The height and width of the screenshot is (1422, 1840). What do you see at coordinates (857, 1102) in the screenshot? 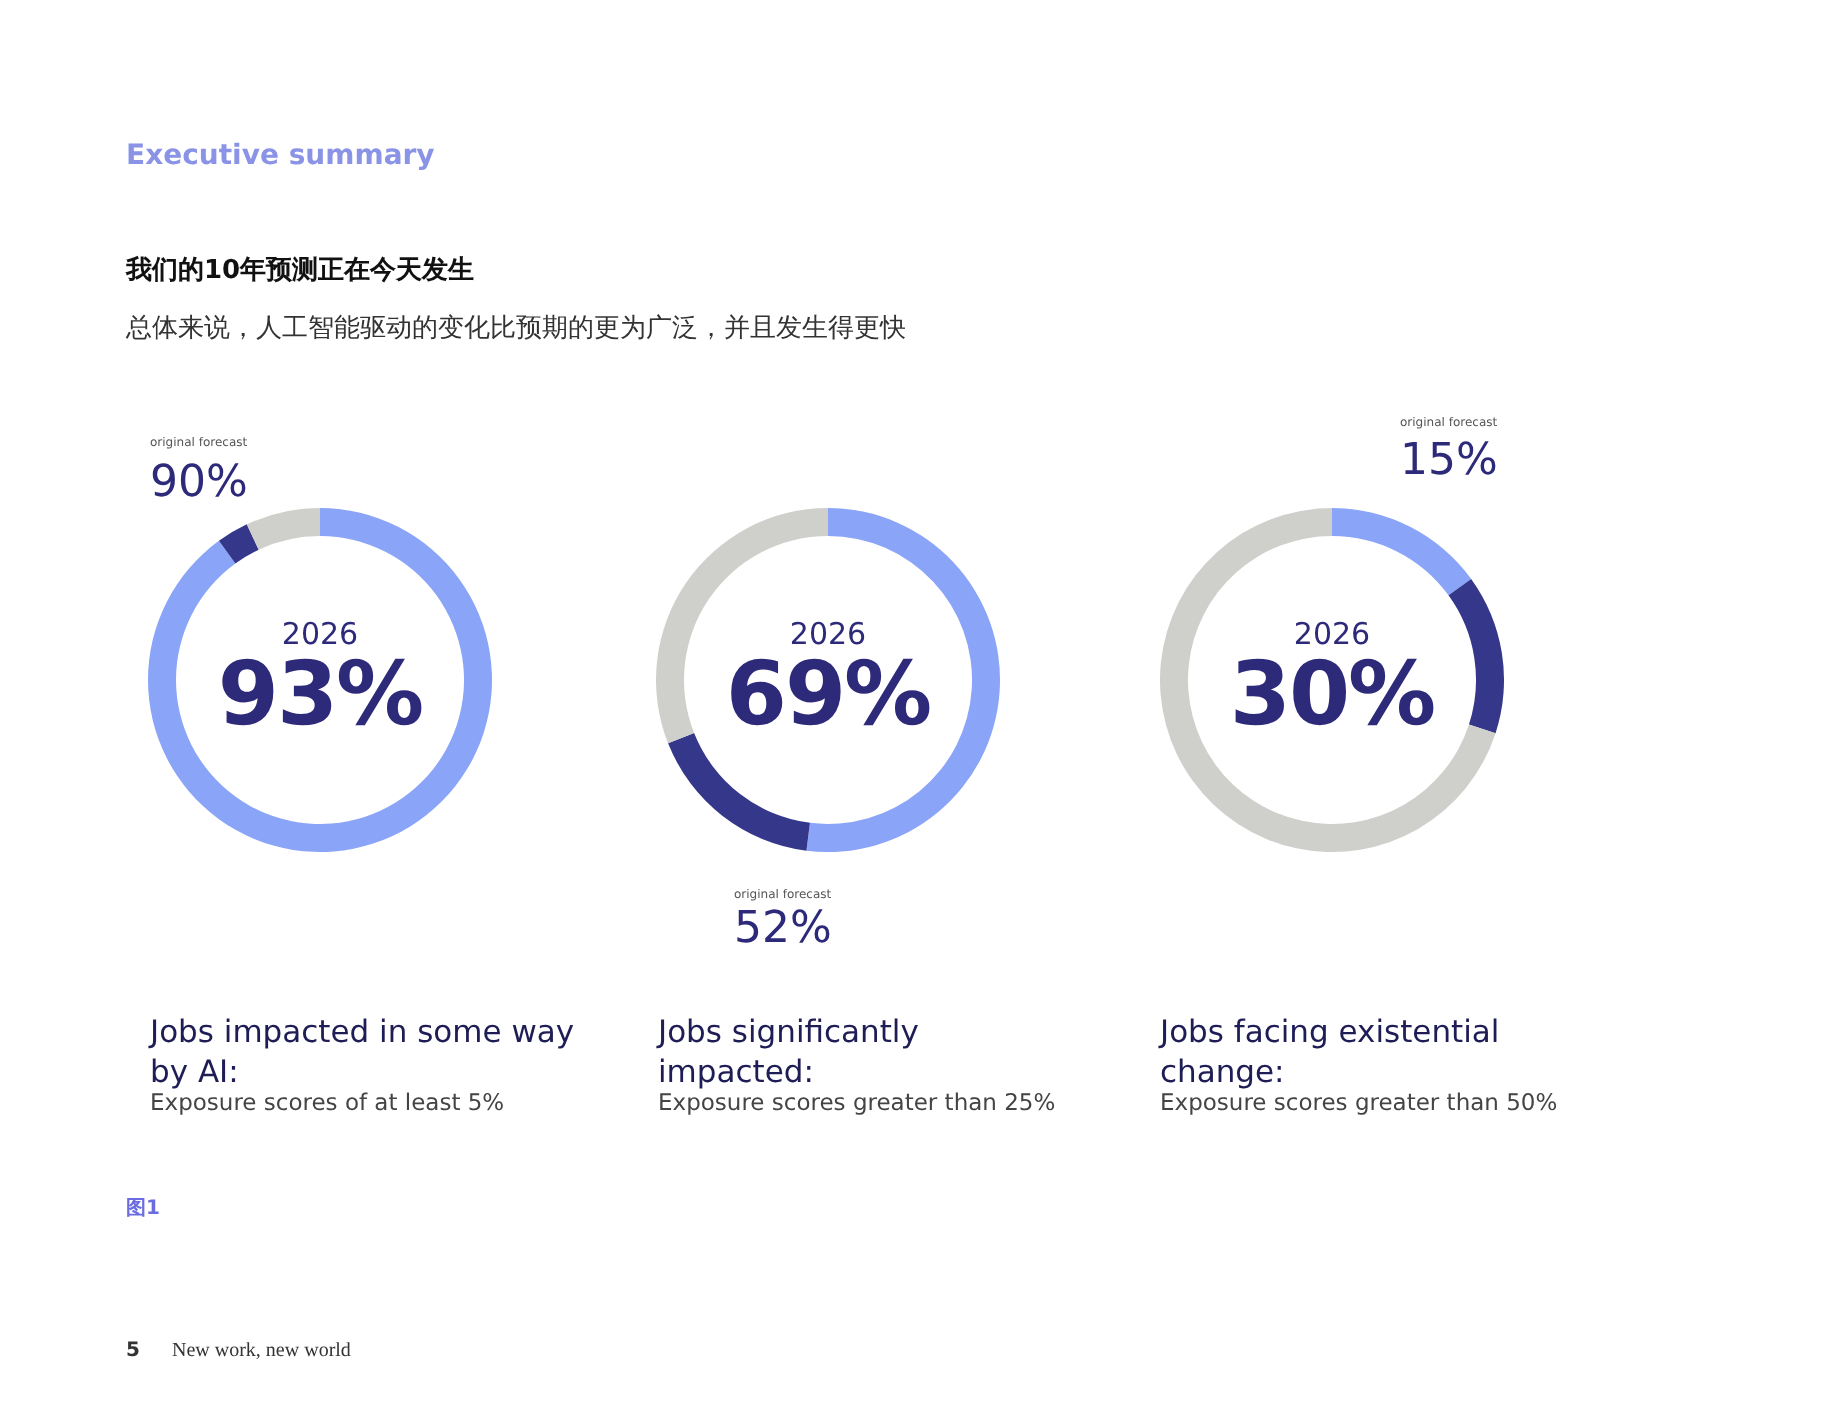
I see `text: Exposure scores greater than 25%` at bounding box center [857, 1102].